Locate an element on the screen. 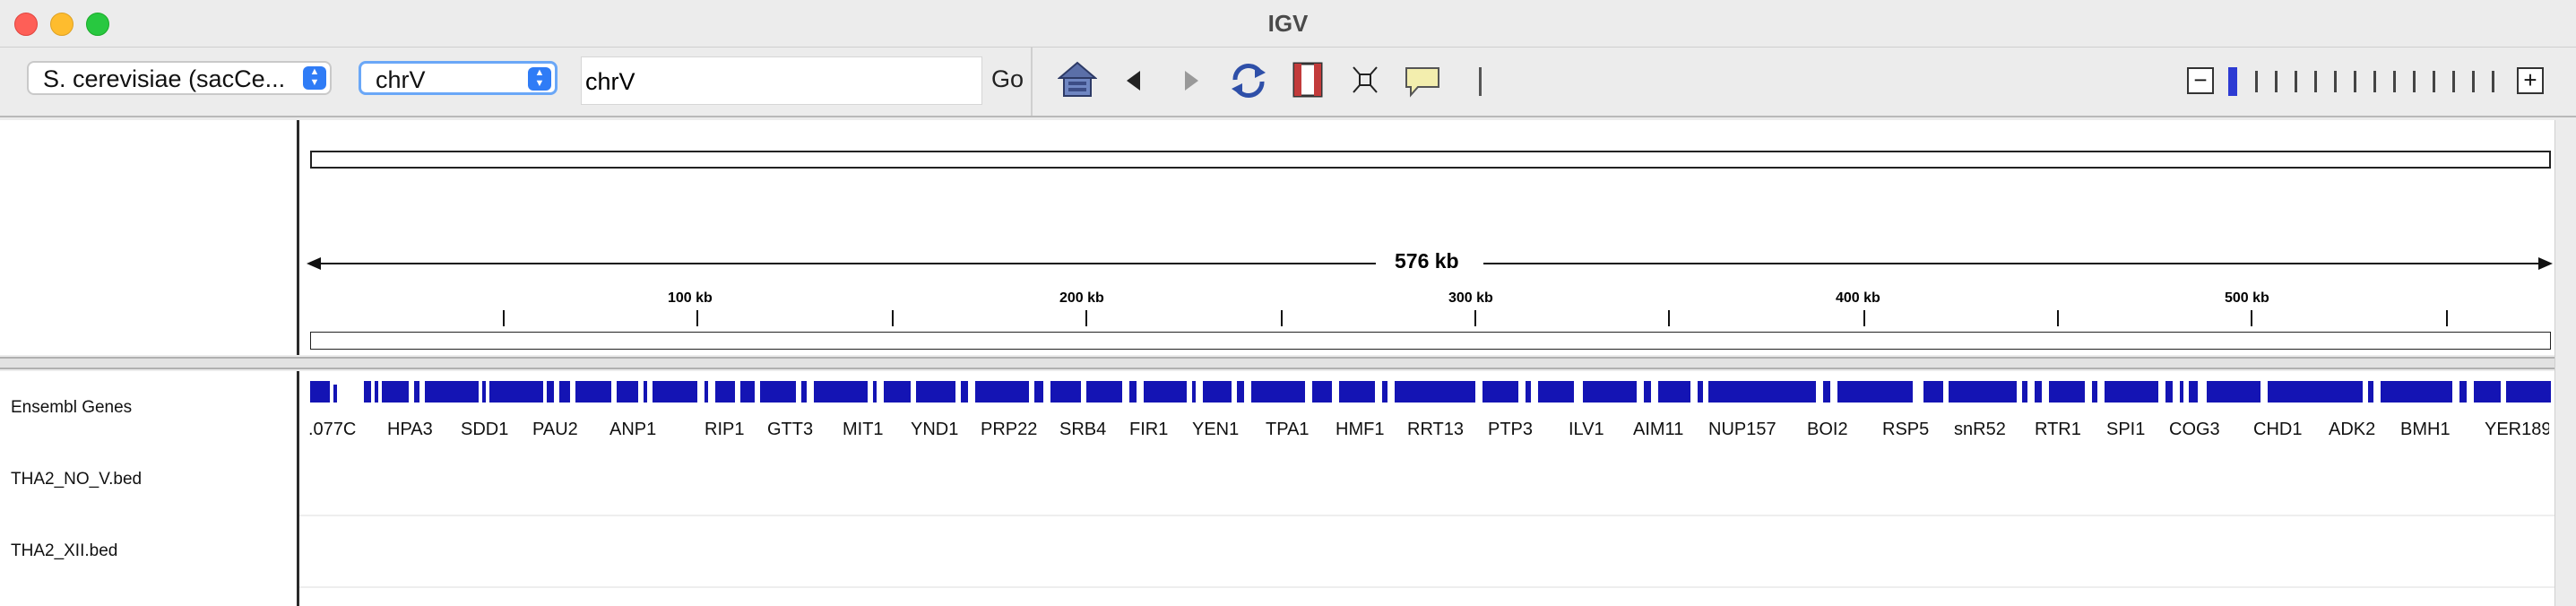  gene-label: AIM11 is located at coordinates (1658, 429).